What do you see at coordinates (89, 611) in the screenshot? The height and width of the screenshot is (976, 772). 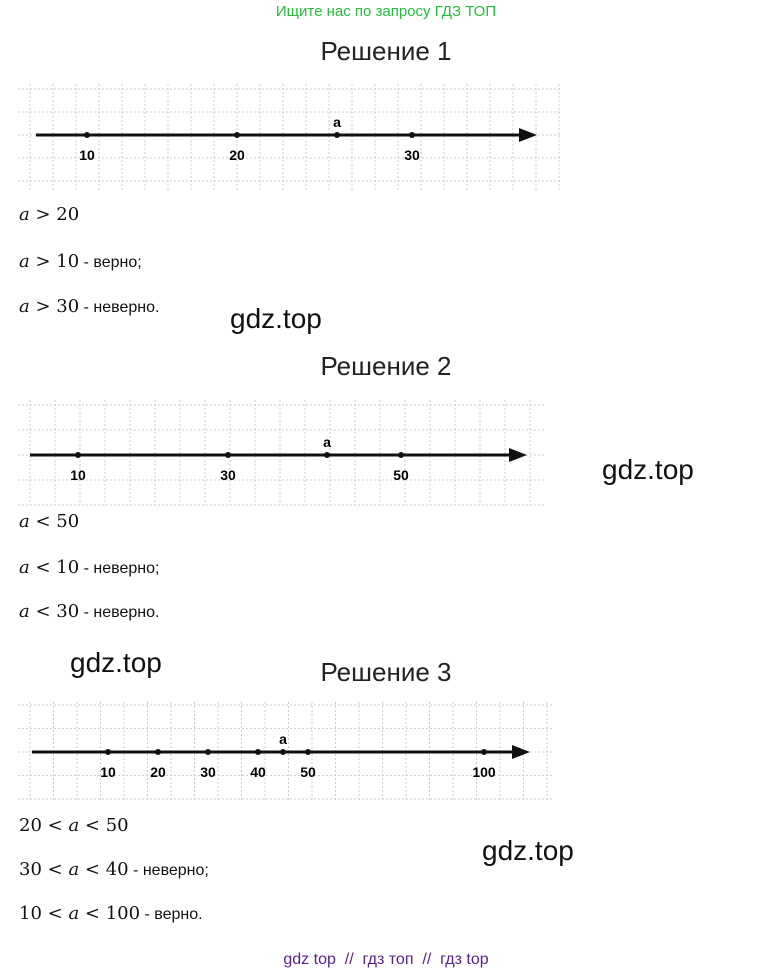 I see `solution-2-line-3: a < 30 - неверно.` at bounding box center [89, 611].